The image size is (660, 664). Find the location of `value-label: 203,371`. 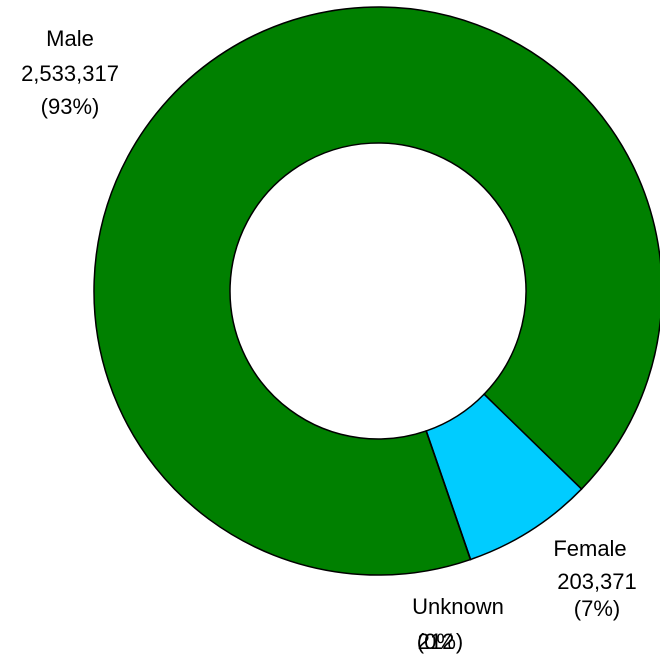

value-label: 203,371 is located at coordinates (597, 581).